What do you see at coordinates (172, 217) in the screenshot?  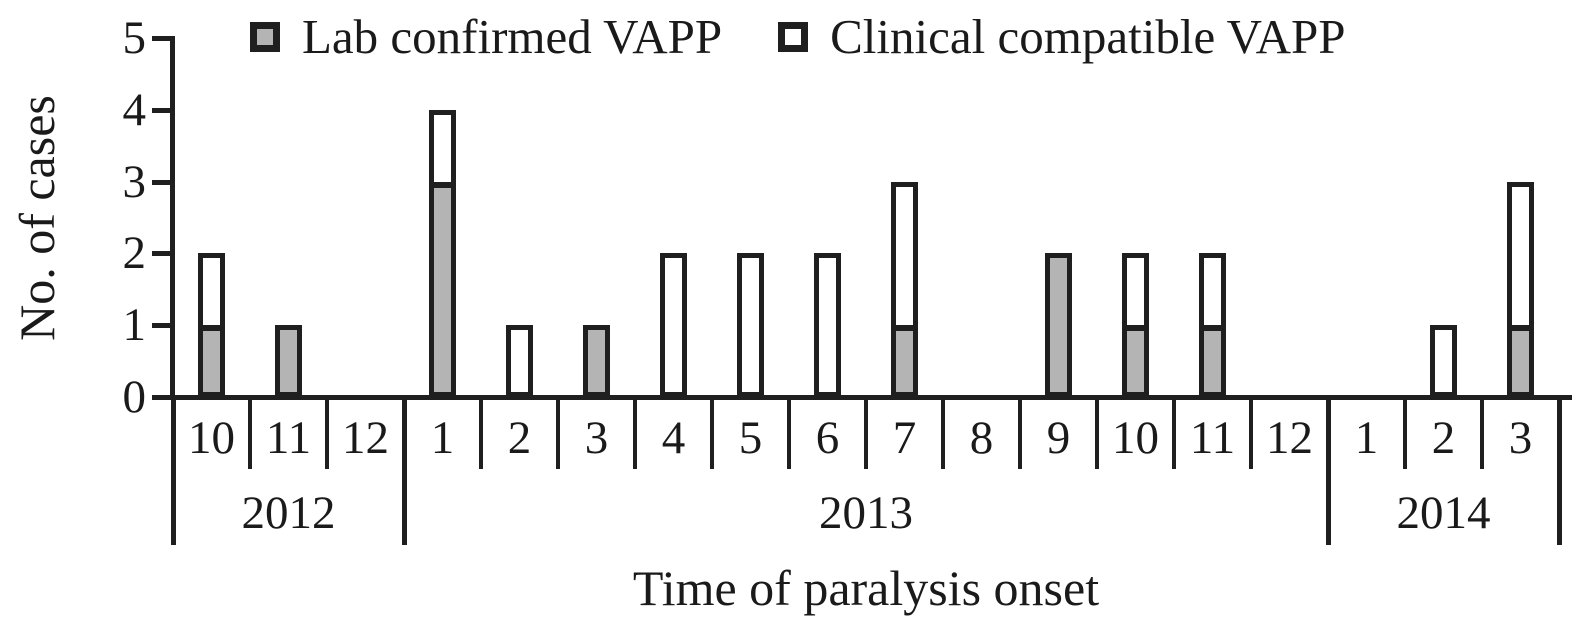 I see `y-axis-line` at bounding box center [172, 217].